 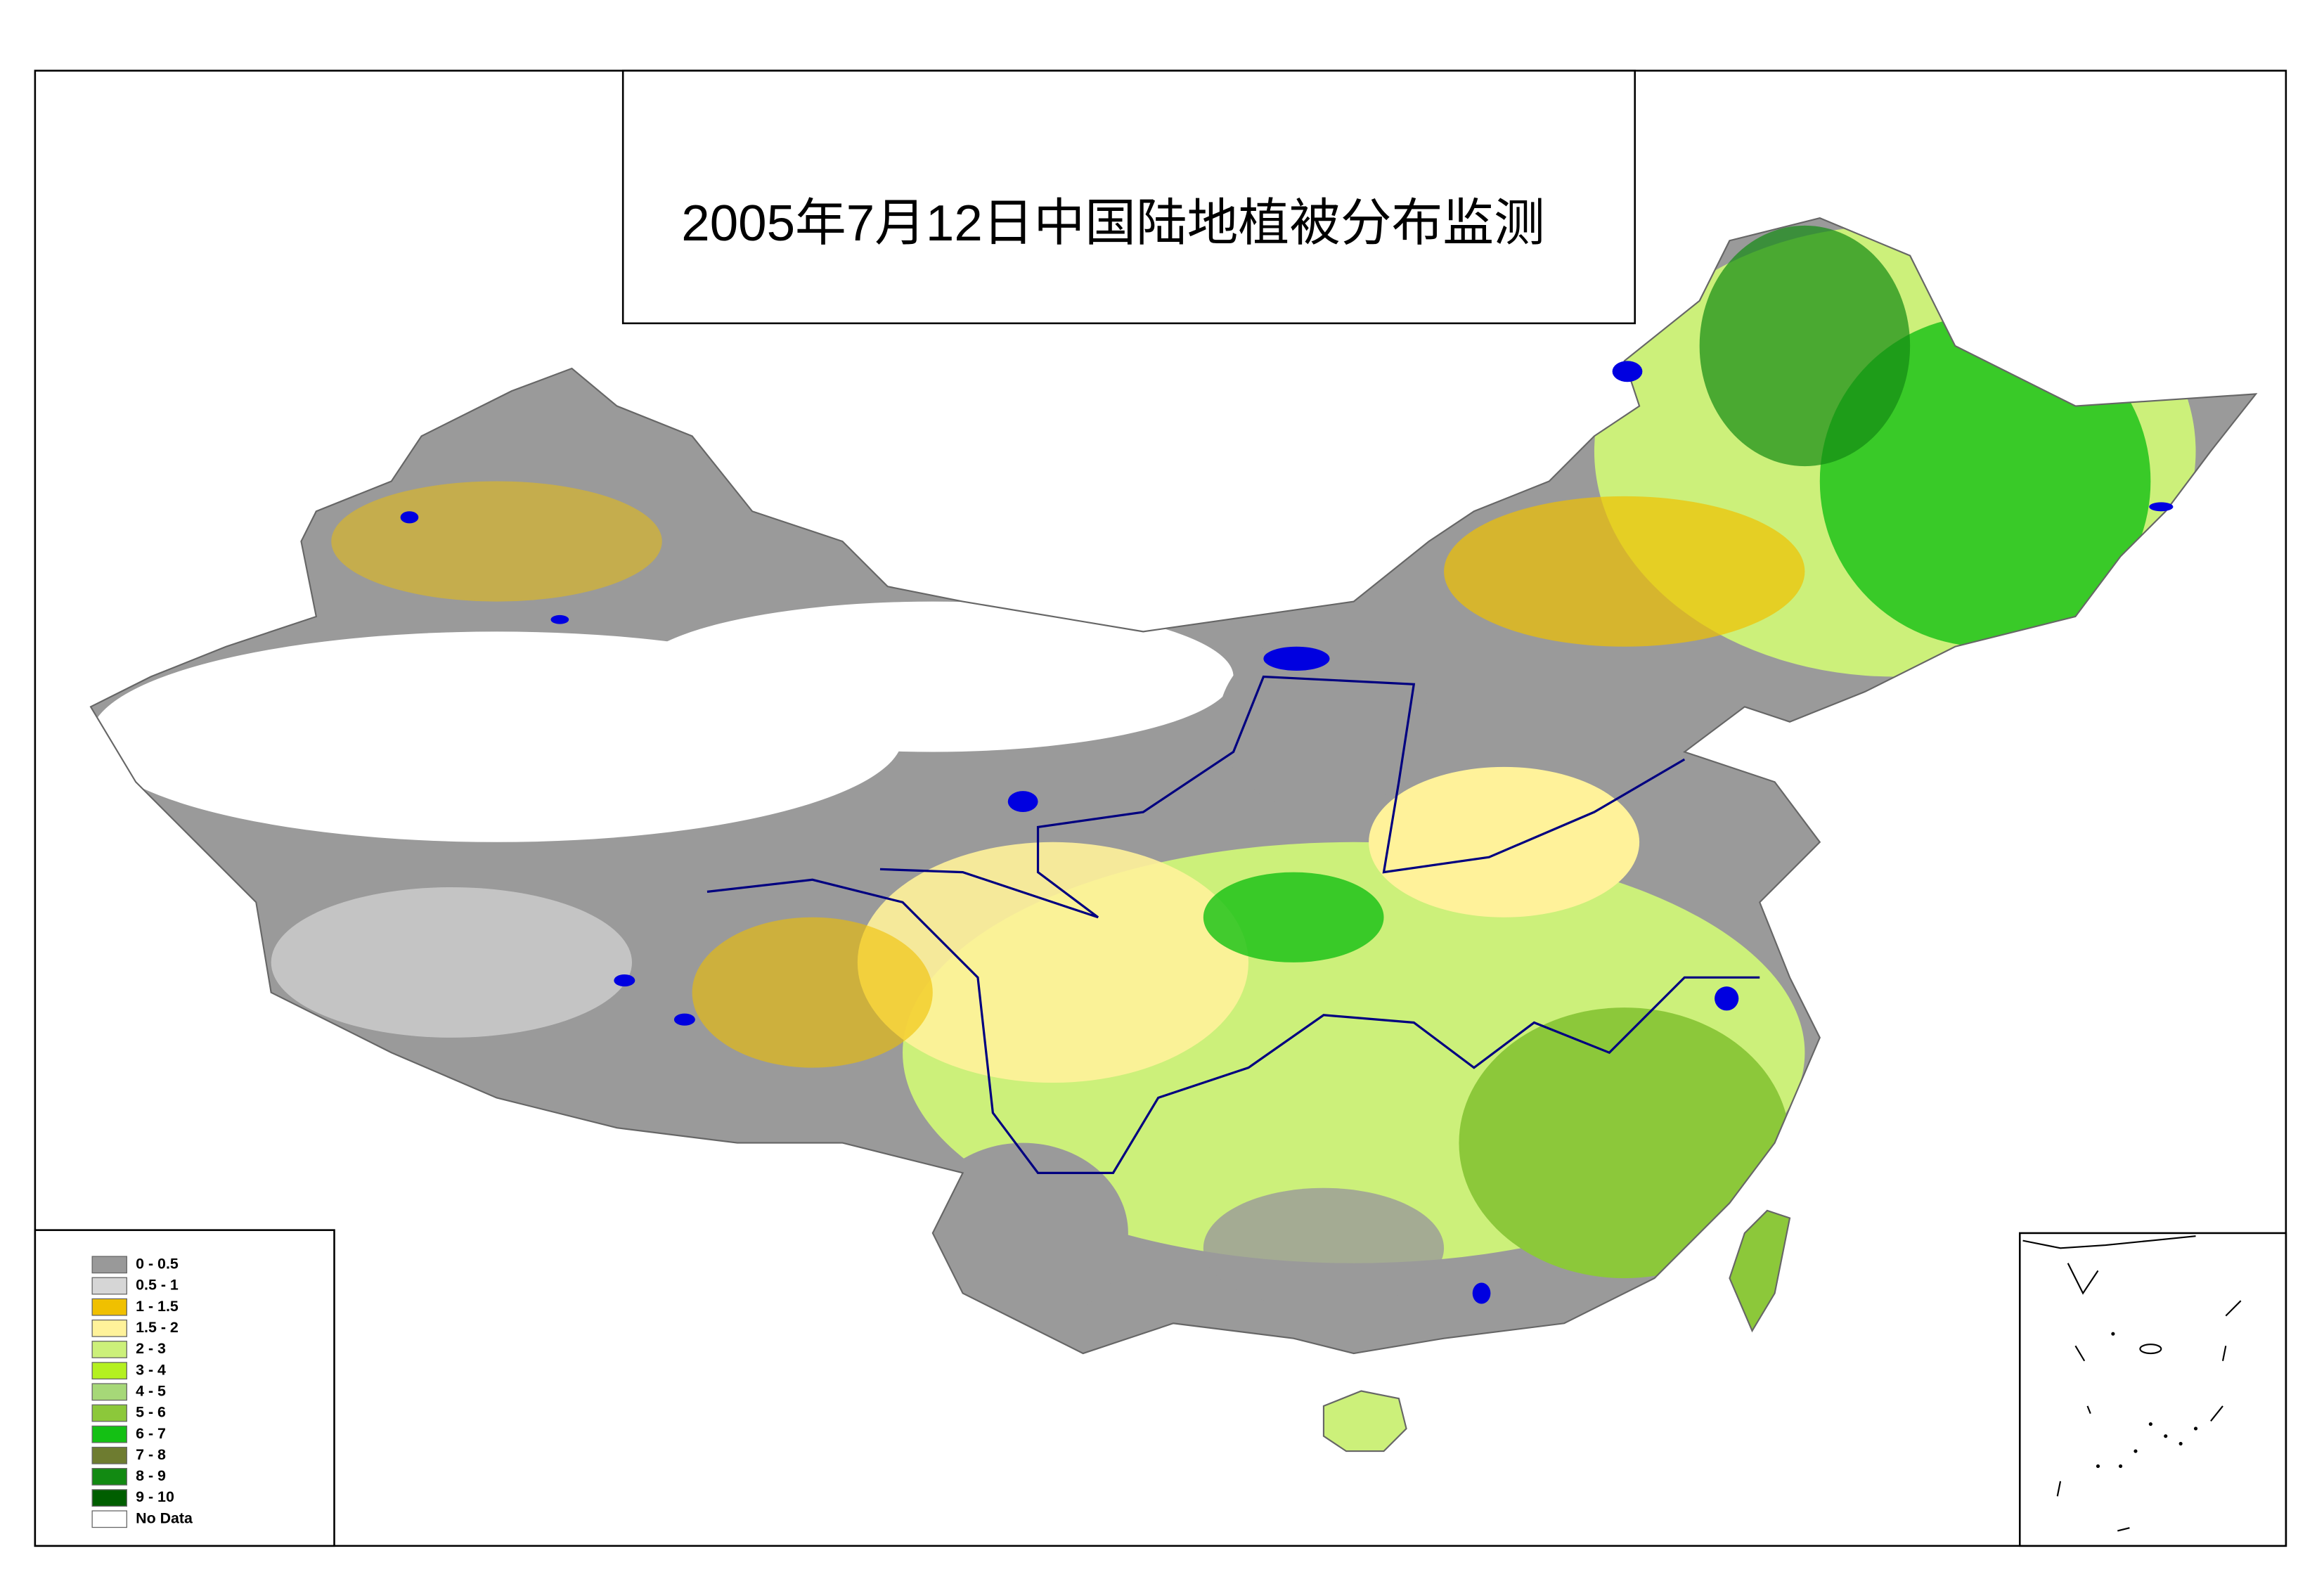 I want to click on legend-label: 5 - 6, so click(x=151, y=1412).